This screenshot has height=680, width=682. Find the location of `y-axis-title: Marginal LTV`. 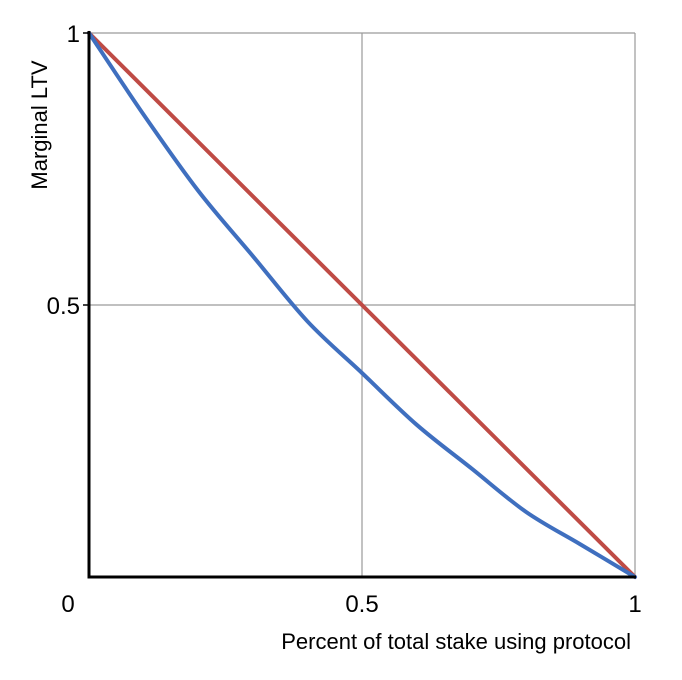

y-axis-title: Marginal LTV is located at coordinates (39, 125).